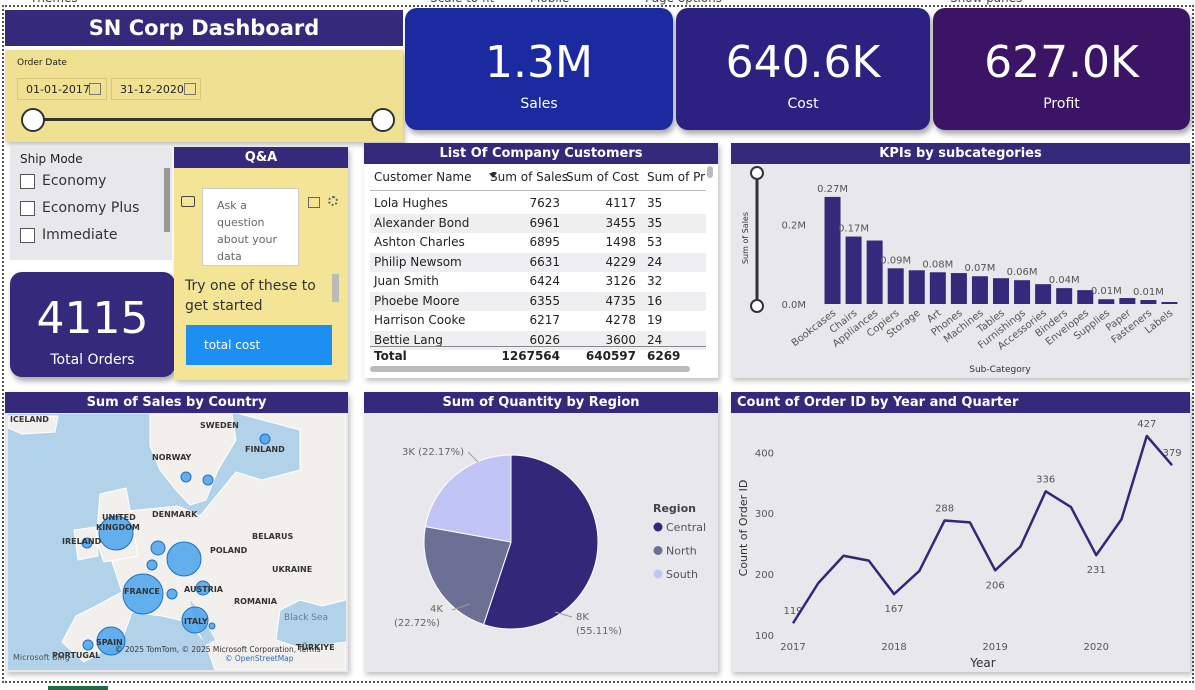 The image size is (1195, 690). What do you see at coordinates (156, 89) in the screenshot?
I see `end-date: 31-12-2020` at bounding box center [156, 89].